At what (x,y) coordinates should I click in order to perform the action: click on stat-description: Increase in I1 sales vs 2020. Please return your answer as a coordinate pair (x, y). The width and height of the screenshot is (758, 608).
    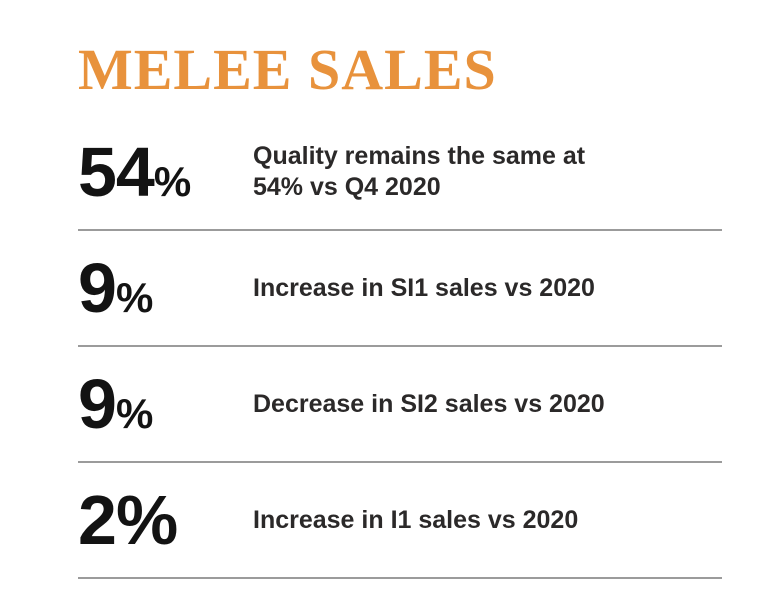
    Looking at the image, I should click on (416, 519).